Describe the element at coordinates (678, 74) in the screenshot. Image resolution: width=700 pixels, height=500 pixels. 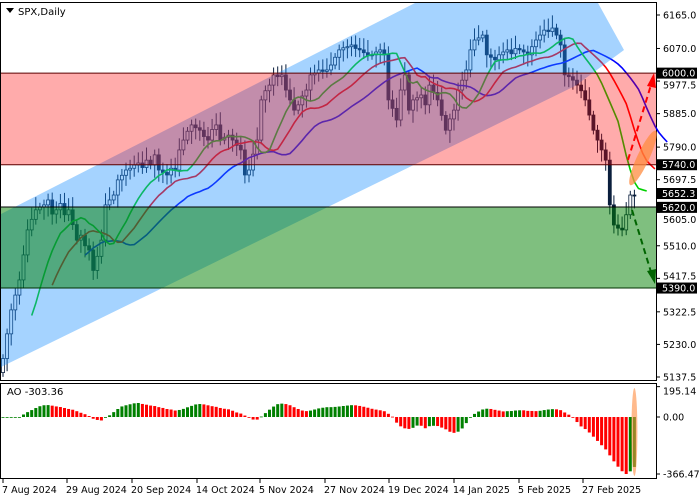
I see `level-price-tag: 6000.0` at that location.